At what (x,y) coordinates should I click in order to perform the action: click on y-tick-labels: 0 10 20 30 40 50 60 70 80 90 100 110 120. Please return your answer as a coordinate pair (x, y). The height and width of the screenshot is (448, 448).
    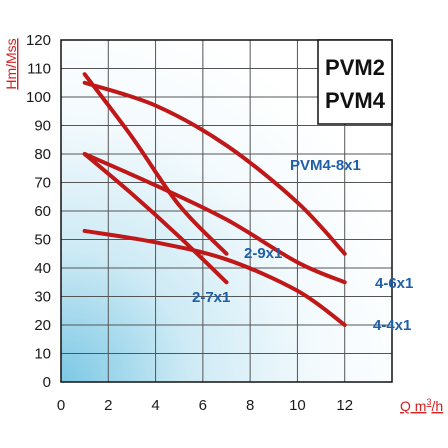
    Looking at the image, I should click on (38, 211).